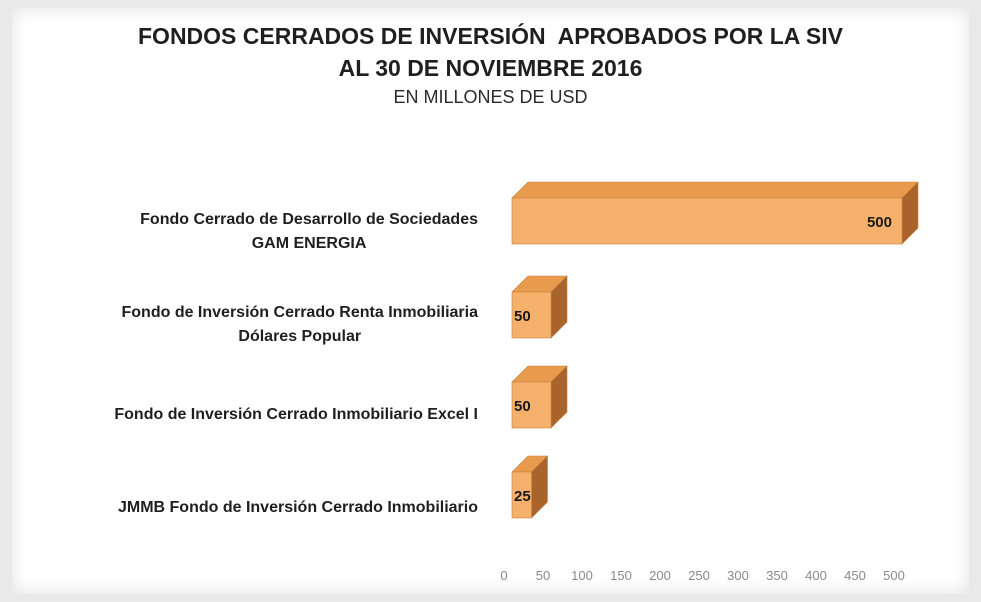  What do you see at coordinates (299, 336) in the screenshot?
I see `category-label: Dólares Popular` at bounding box center [299, 336].